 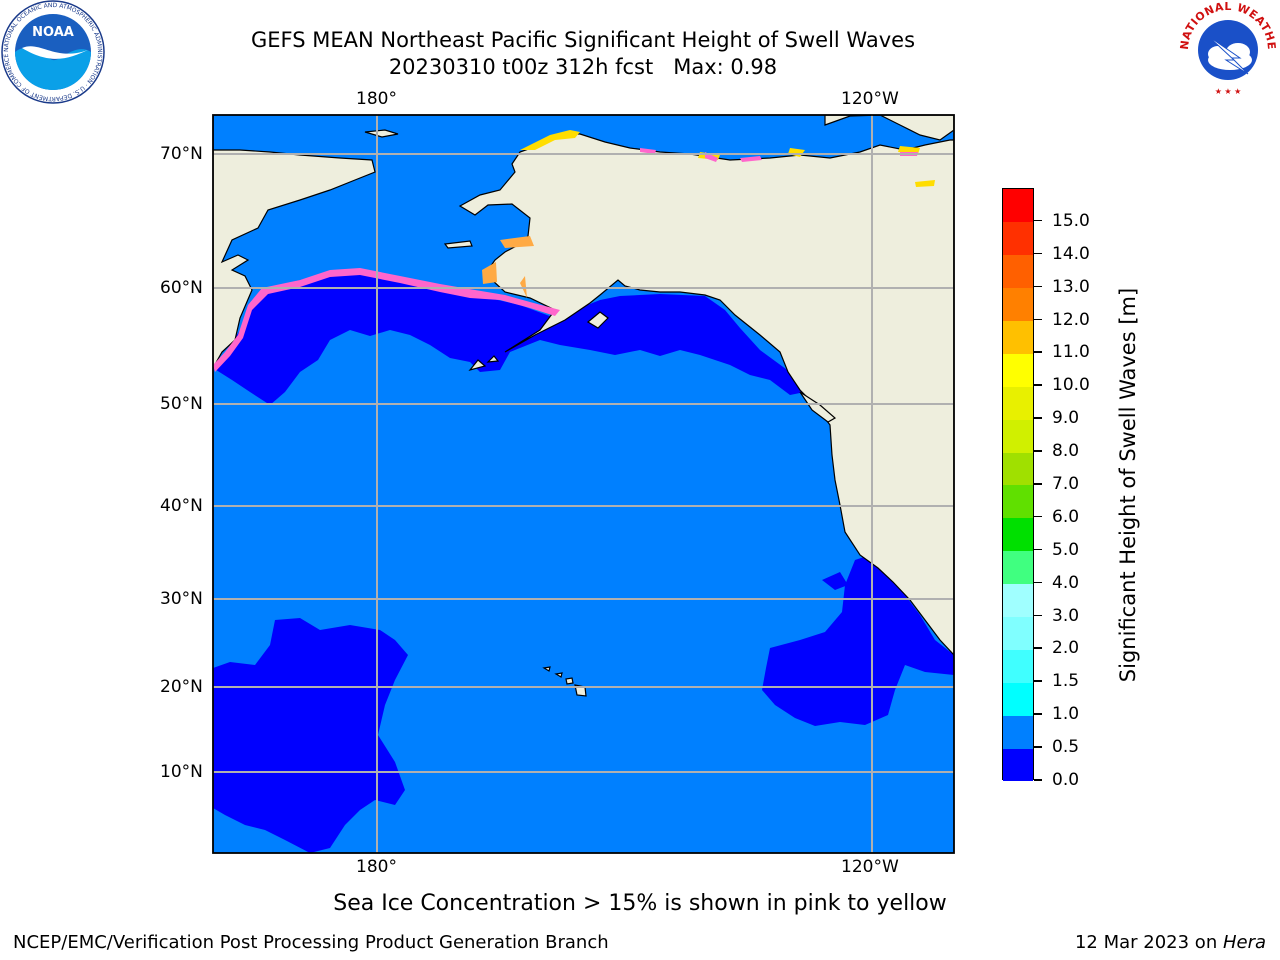 What do you see at coordinates (818, 407) in the screenshot?
I see `land-vancouver-island` at bounding box center [818, 407].